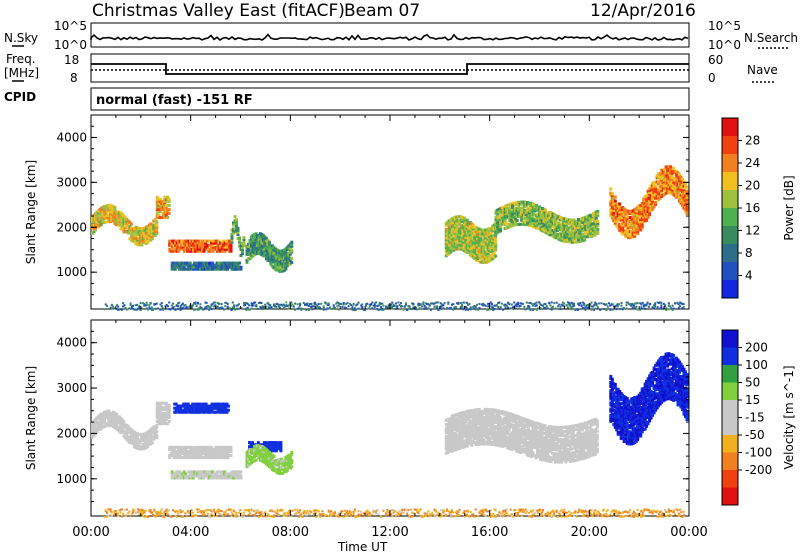  I want to click on freq-label-1: Freq., so click(21, 59).